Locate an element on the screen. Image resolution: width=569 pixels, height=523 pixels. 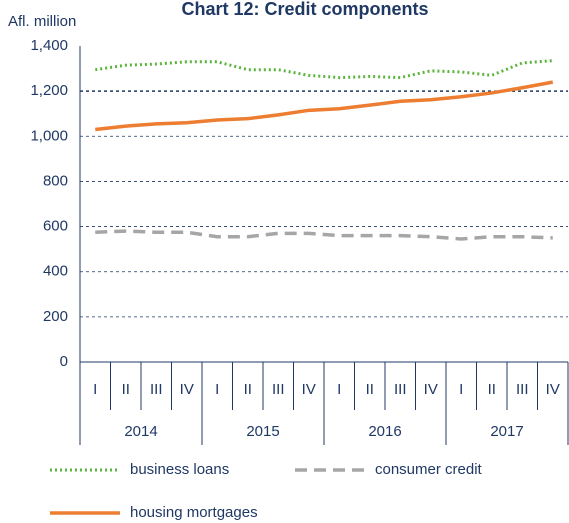
y-tick-label: 200 is located at coordinates (55, 316).